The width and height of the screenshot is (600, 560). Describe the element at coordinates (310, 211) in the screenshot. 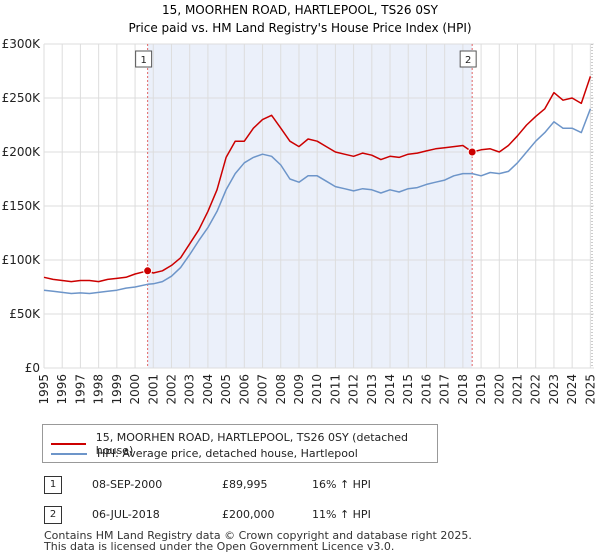

I see `sale-points` at that location.